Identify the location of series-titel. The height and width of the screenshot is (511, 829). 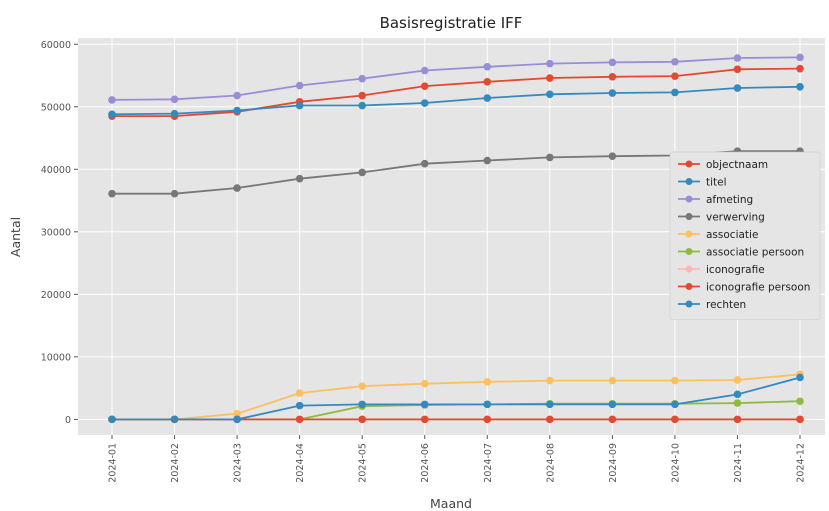
(456, 100).